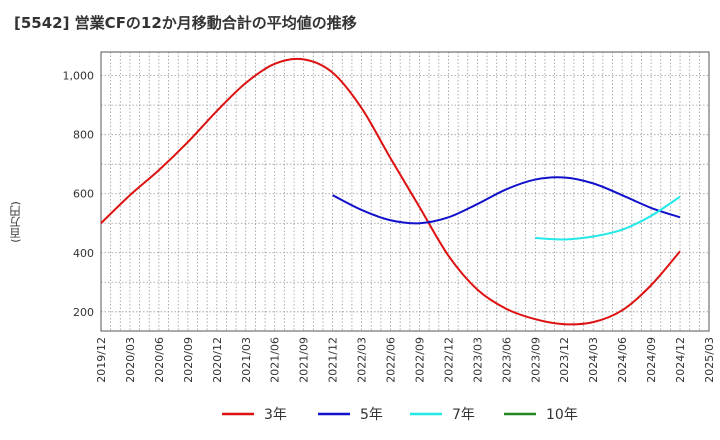 Image resolution: width=720 pixels, height=440 pixels. What do you see at coordinates (680, 360) in the screenshot?
I see `x-tick-label: 2024/12` at bounding box center [680, 360].